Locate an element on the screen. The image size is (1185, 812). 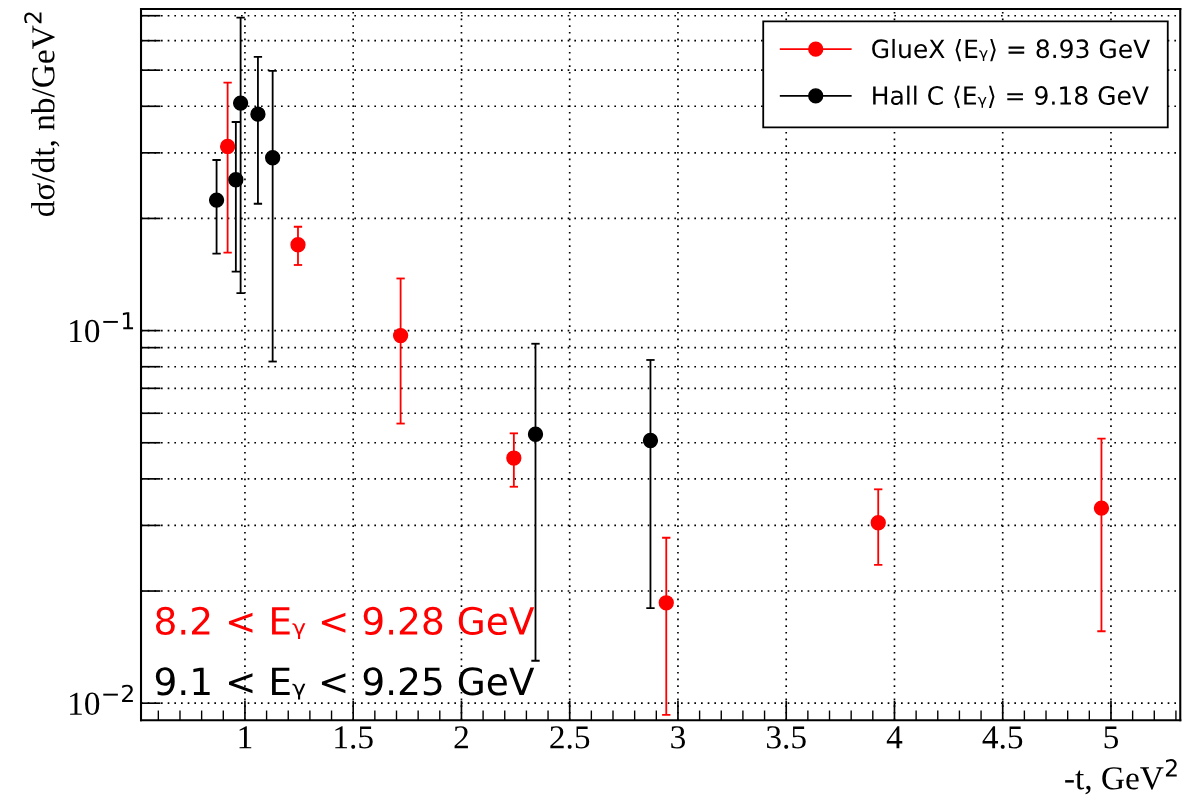
x-tick-label: 3 is located at coordinates (678, 737).